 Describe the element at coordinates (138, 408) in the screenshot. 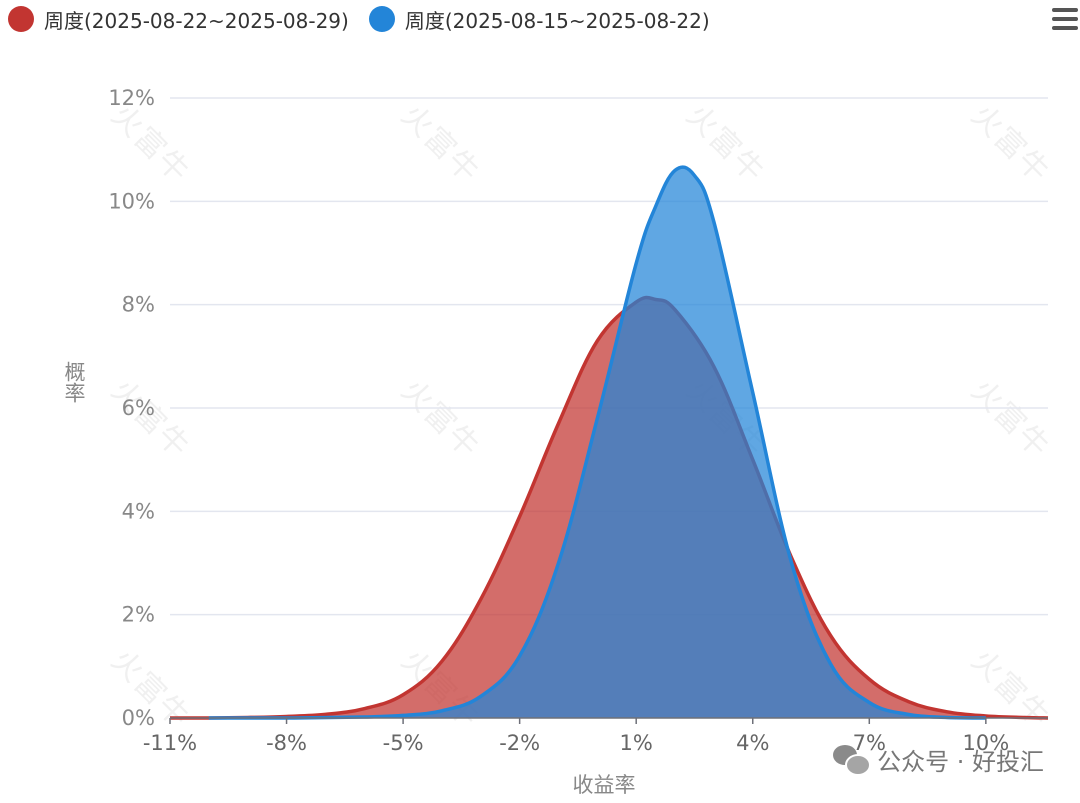

I see `y-tick-label: 6%` at that location.